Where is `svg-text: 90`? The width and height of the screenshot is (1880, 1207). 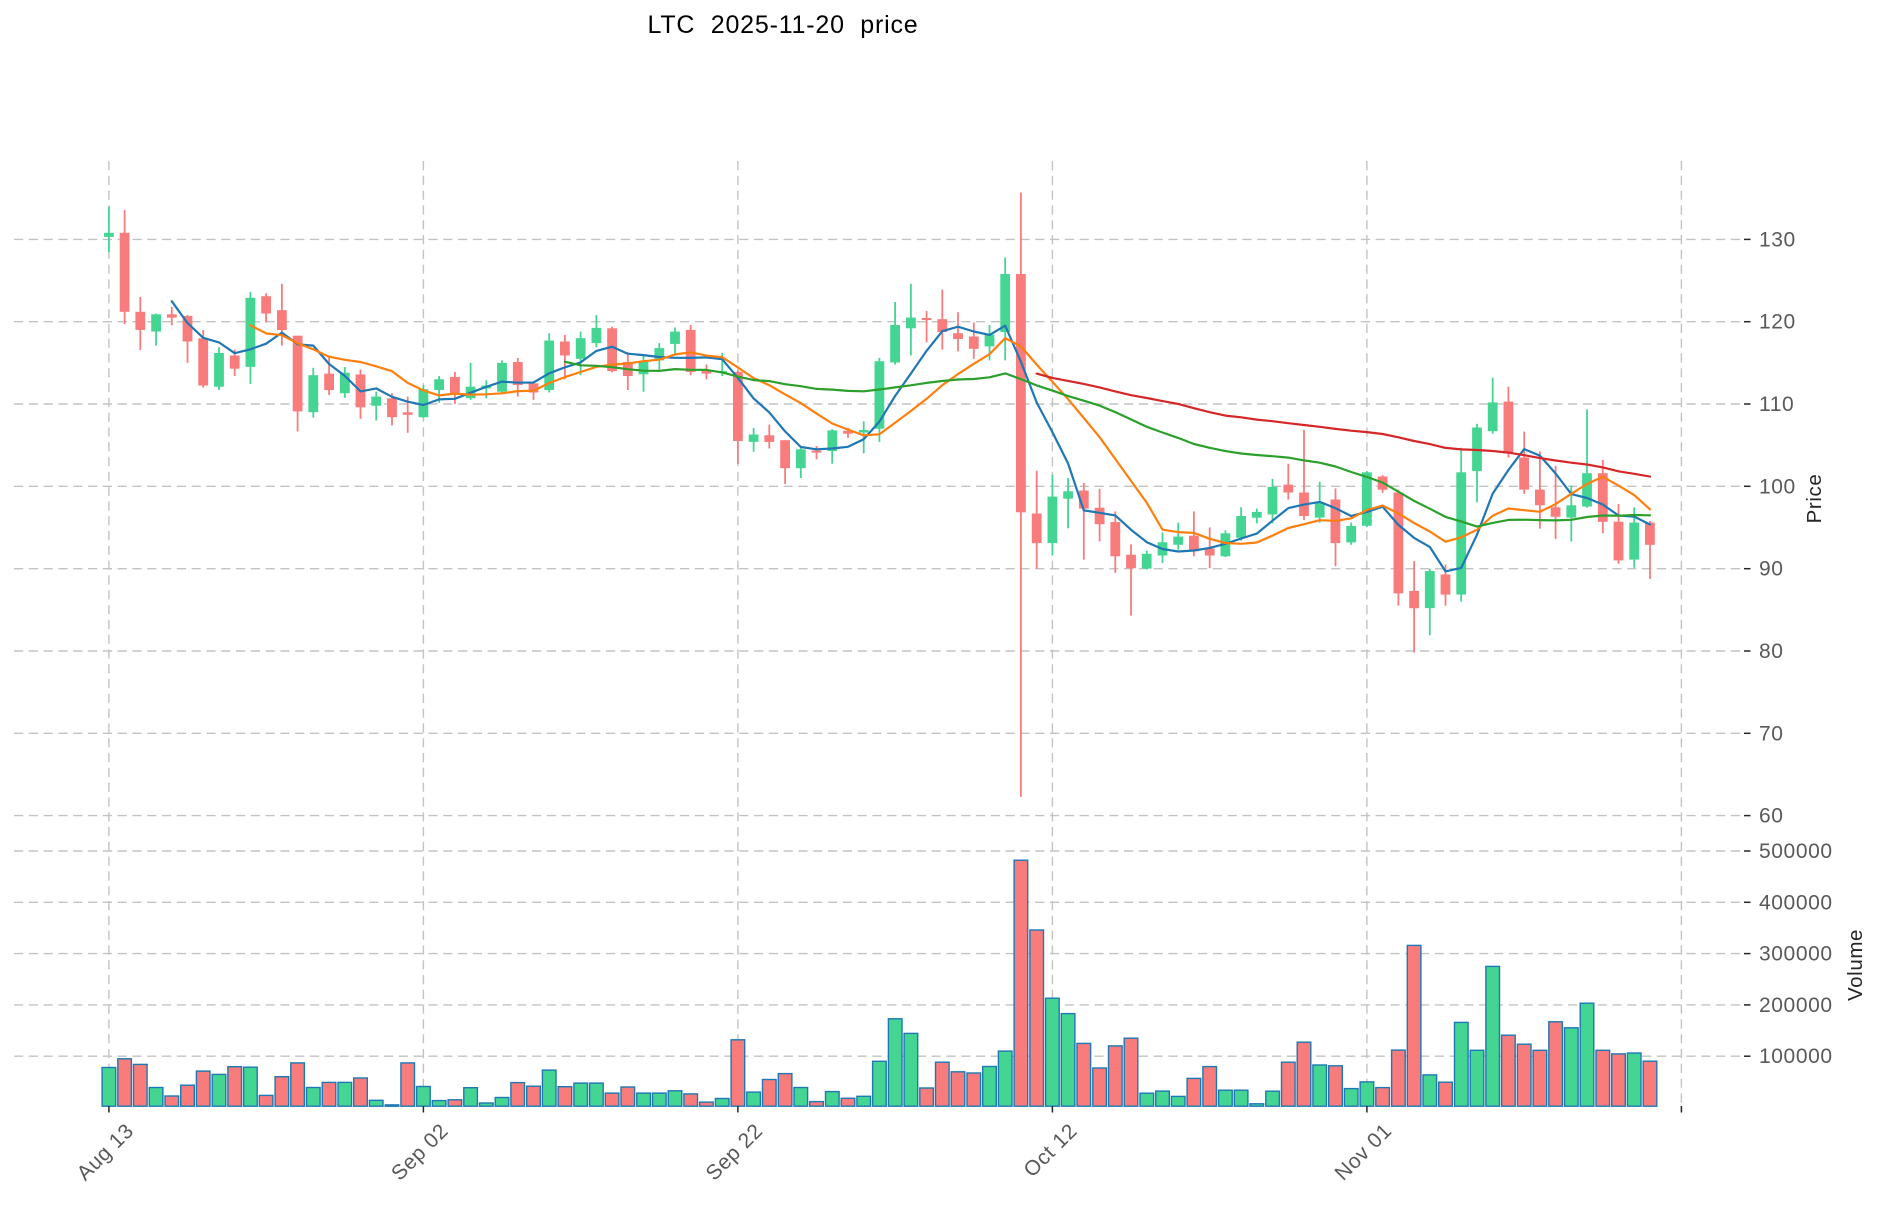
svg-text: 90 is located at coordinates (1771, 569).